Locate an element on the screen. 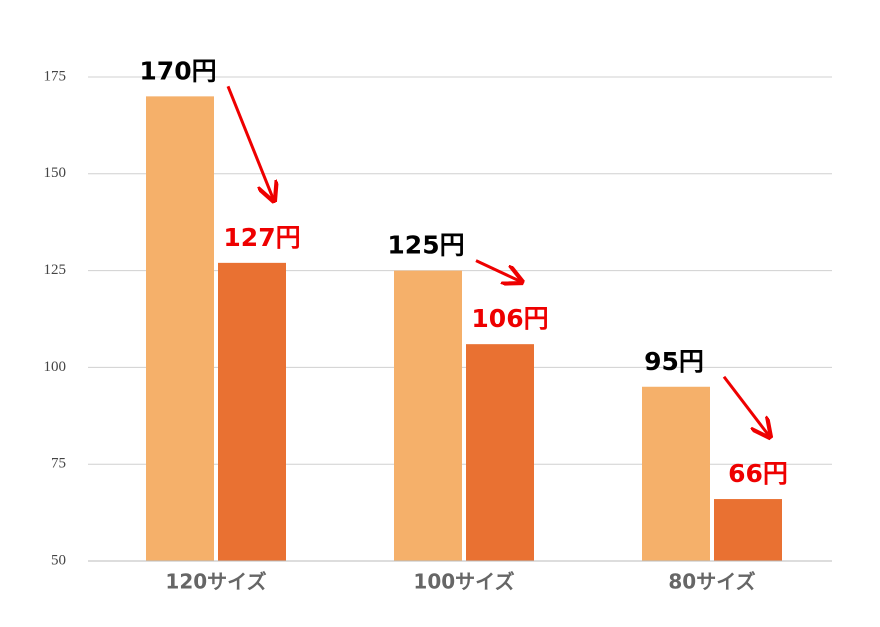 This screenshot has height=627, width=880. y-tick-label: 175 is located at coordinates (55, 76).